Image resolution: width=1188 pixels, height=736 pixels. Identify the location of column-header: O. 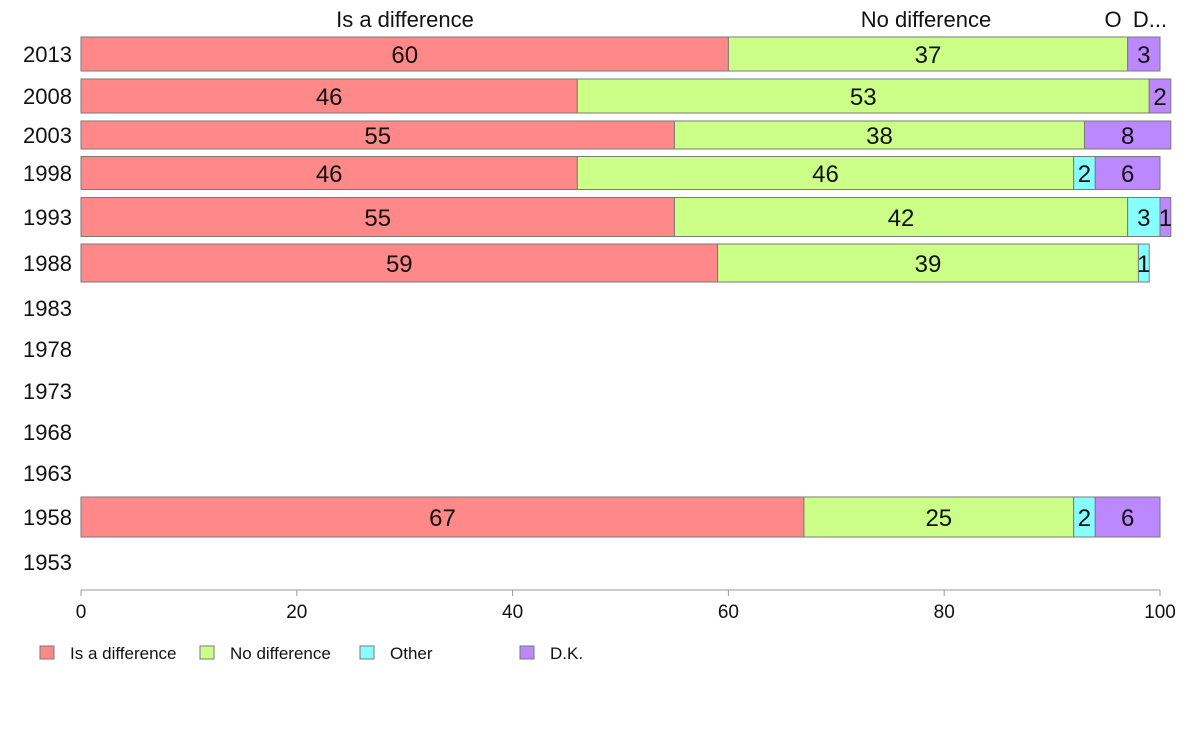
(1112, 19).